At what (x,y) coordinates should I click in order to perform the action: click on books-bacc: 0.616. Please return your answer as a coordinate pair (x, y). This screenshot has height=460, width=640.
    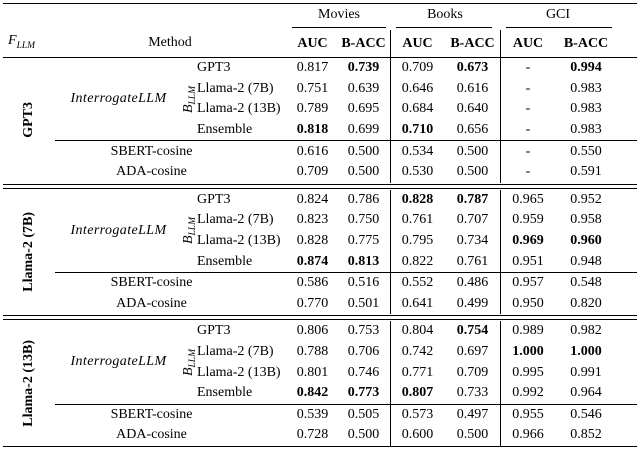
    Looking at the image, I should click on (472, 88).